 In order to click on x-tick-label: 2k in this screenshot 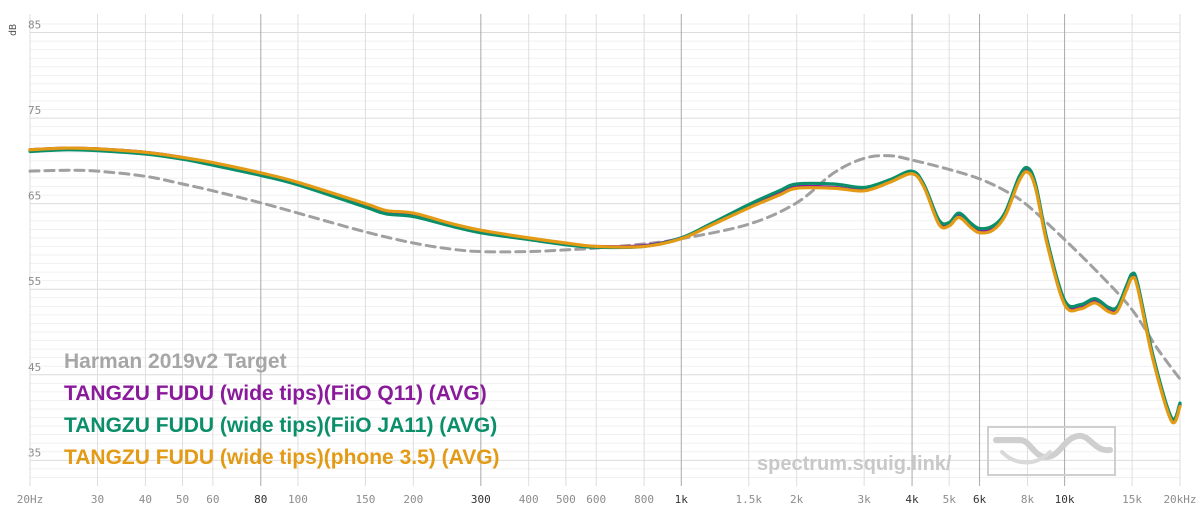, I will do `click(797, 499)`.